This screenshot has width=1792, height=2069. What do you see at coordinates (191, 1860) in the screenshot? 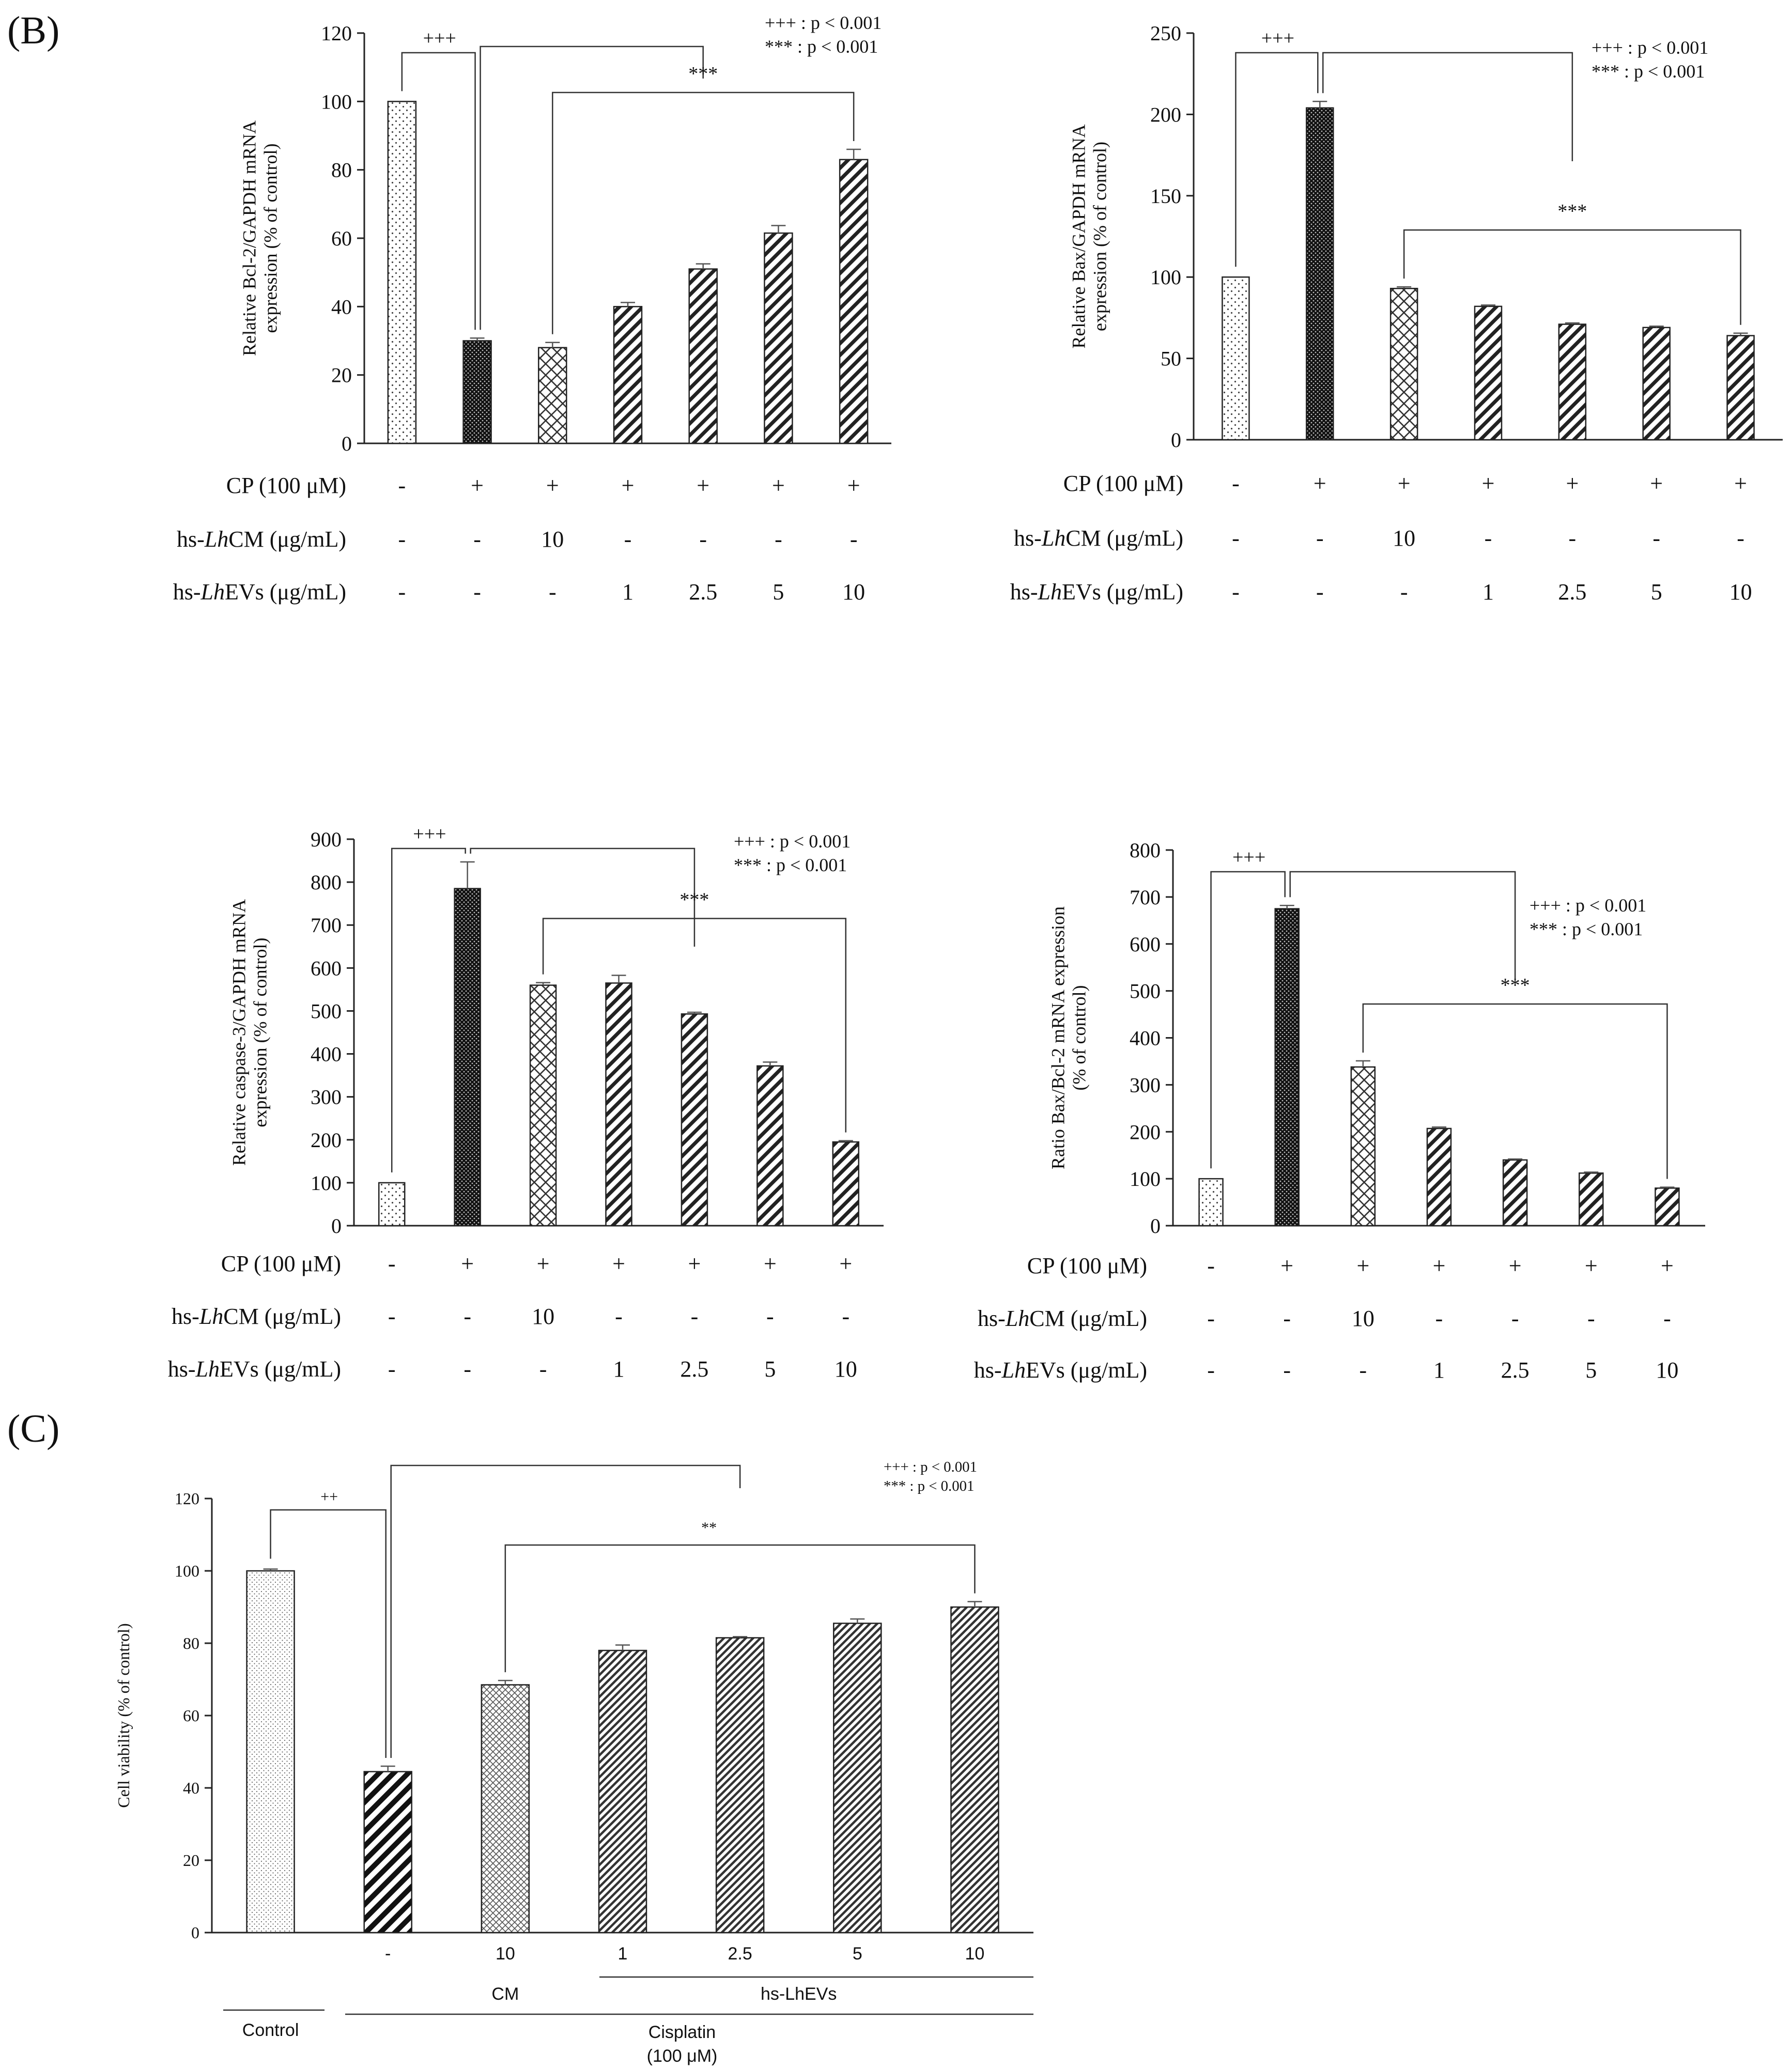
I see `y-tick-label: 20` at bounding box center [191, 1860].